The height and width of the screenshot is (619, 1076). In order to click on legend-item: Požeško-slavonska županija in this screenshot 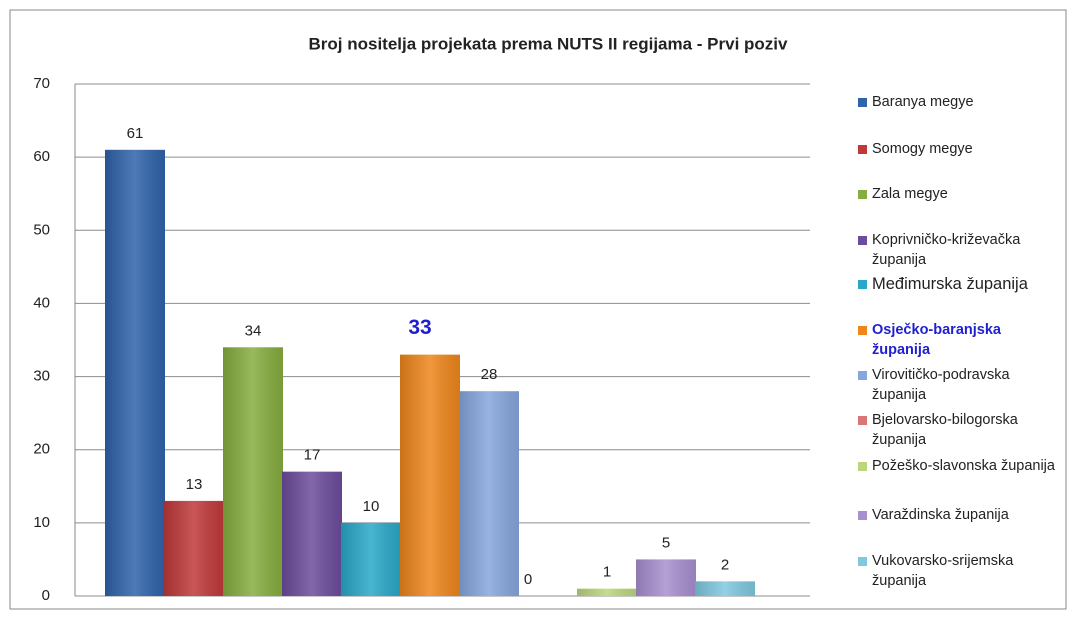, I will do `click(960, 466)`.